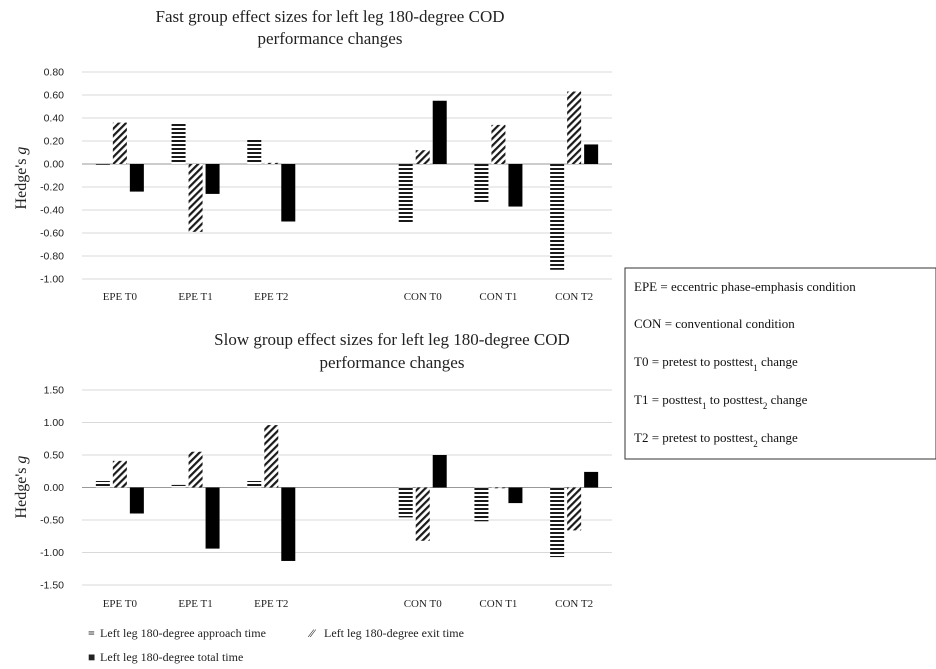 This screenshot has width=936, height=669. What do you see at coordinates (348, 297) in the screenshot?
I see `fast-category-labels: EPE T0 EPE T1 EPE T2 CON T0 CON T1 CON T2` at bounding box center [348, 297].